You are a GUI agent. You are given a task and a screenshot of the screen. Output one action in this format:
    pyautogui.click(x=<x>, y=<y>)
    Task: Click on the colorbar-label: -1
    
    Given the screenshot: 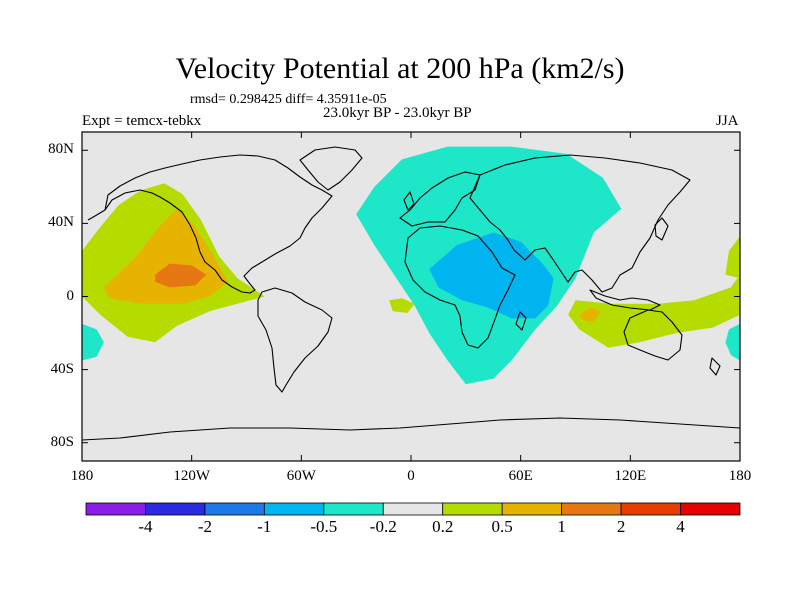 What is the action you would take?
    pyautogui.click(x=264, y=526)
    